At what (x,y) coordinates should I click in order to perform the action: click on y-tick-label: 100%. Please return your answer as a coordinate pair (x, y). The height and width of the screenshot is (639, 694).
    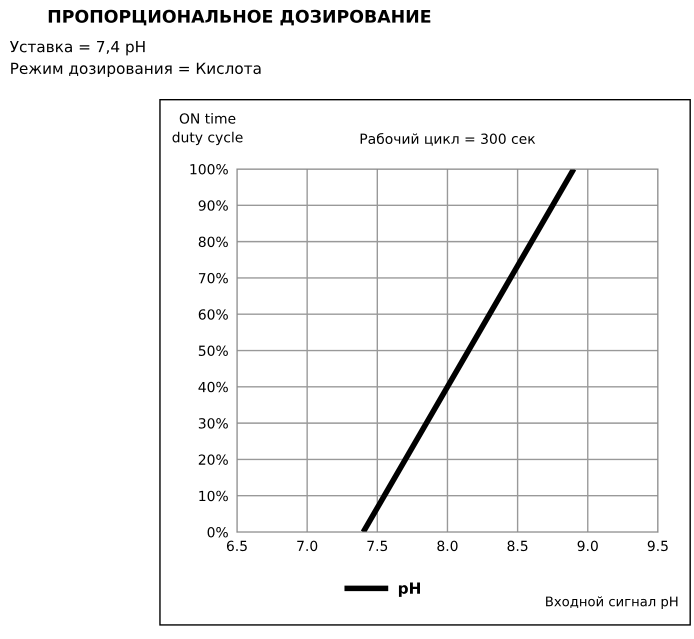
    Looking at the image, I should click on (209, 169).